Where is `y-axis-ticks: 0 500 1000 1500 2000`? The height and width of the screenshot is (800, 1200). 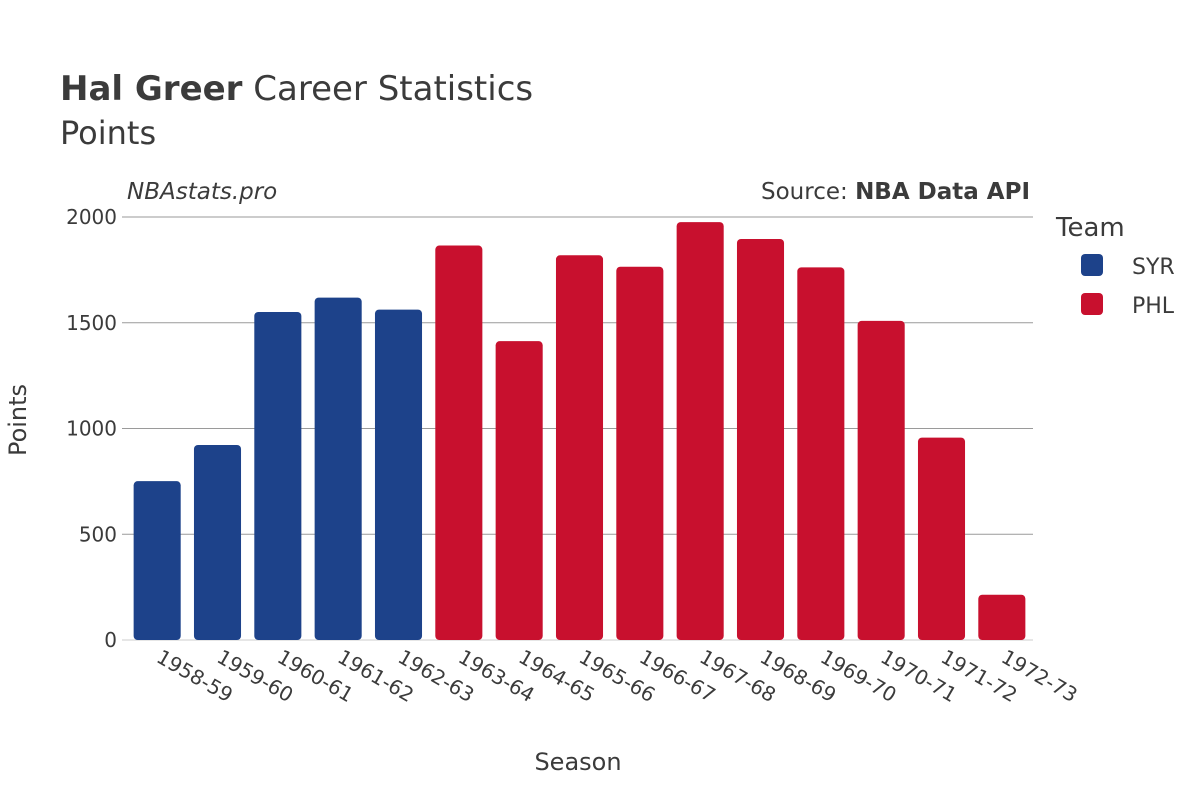 y-axis-ticks: 0 500 1000 1500 2000 is located at coordinates (91, 428).